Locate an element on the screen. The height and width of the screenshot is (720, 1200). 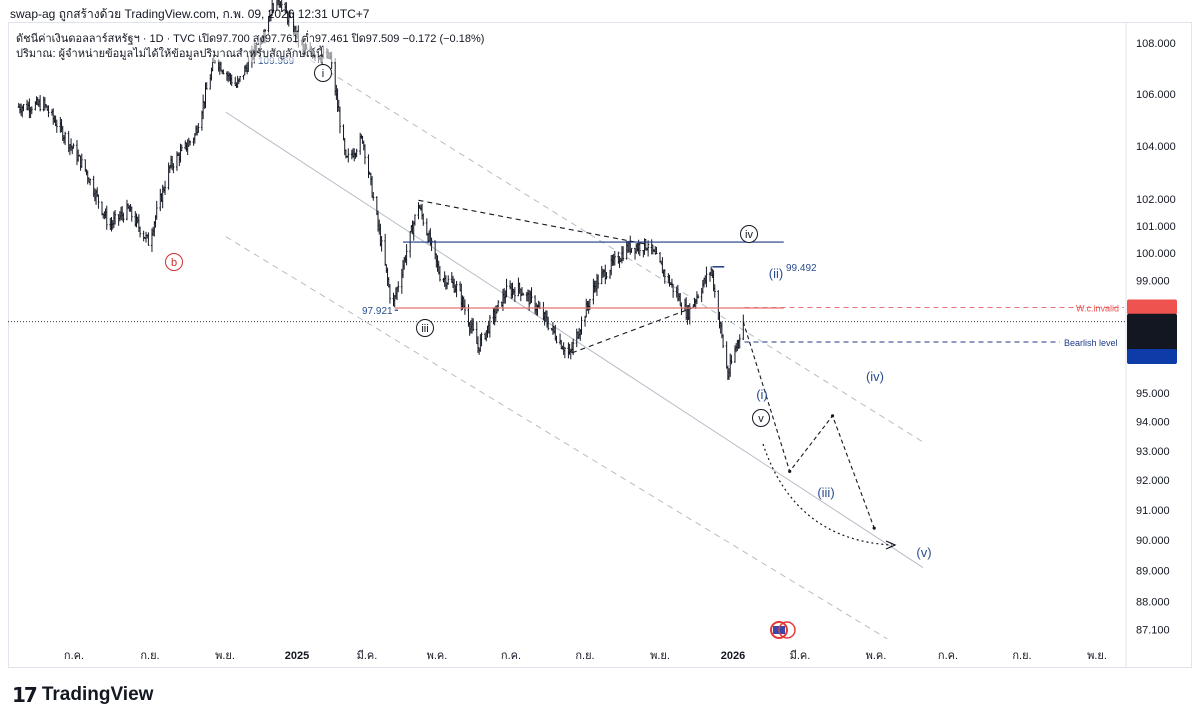
price-tick-label: 100.000 is located at coordinates (1156, 254).